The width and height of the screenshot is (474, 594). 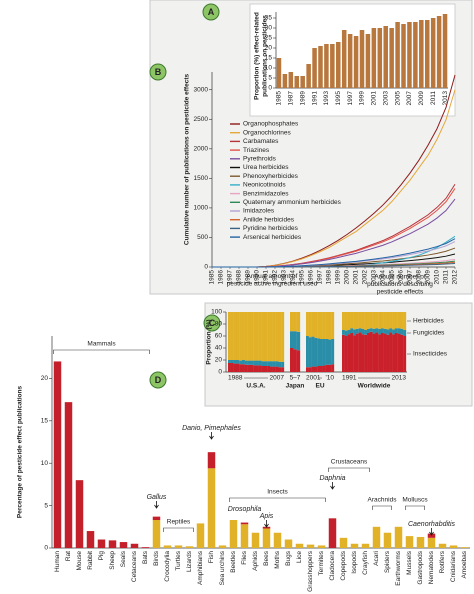 I want to click on x-tick-label: Copepods, so click(x=343, y=565).